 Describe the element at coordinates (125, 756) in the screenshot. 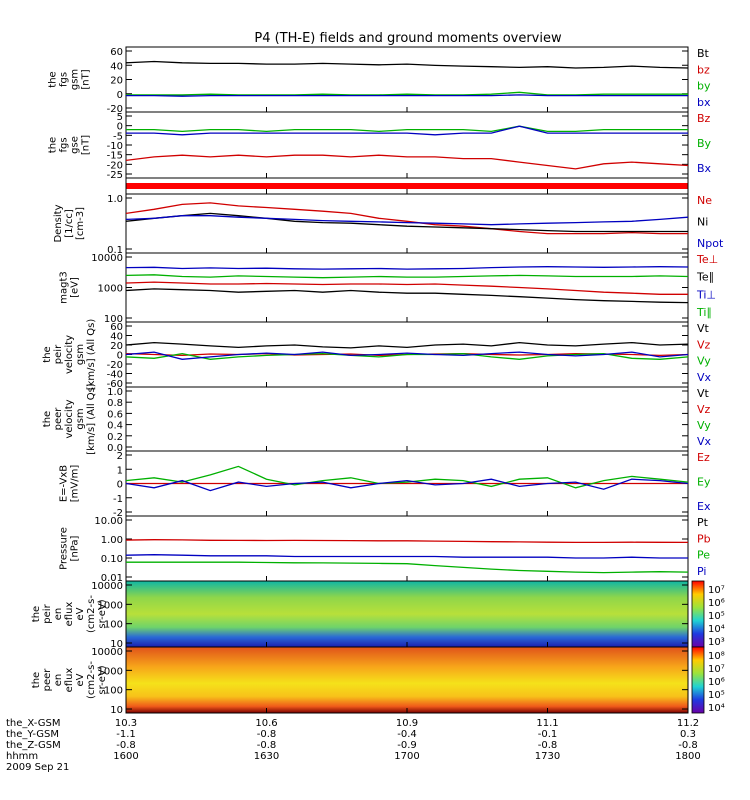

I see `x-tick-label: 1600` at that location.